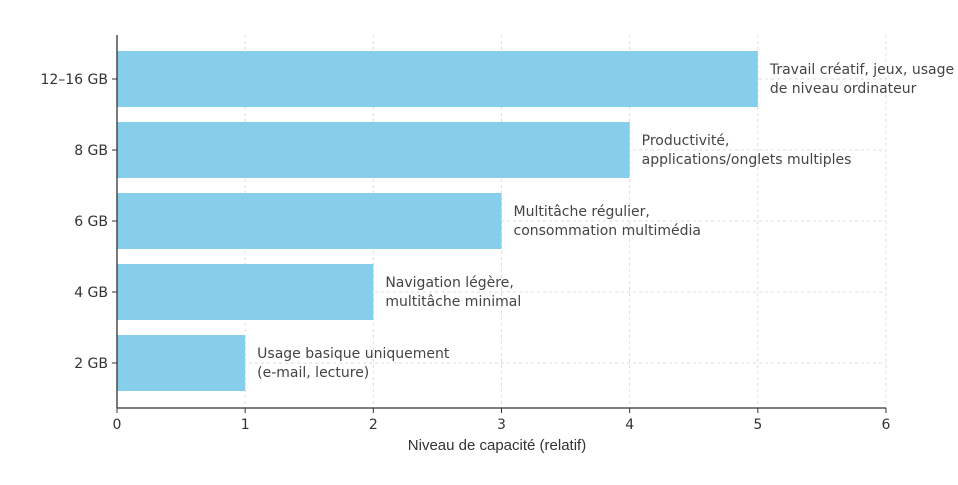 Image resolution: width=958 pixels, height=485 pixels. I want to click on x-tick-label: 5, so click(757, 425).